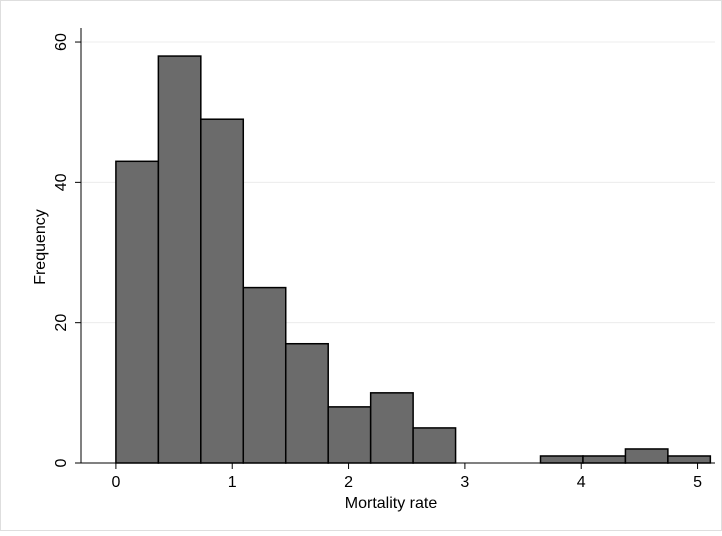  I want to click on y-axis-label: Frequency, so click(40, 247).